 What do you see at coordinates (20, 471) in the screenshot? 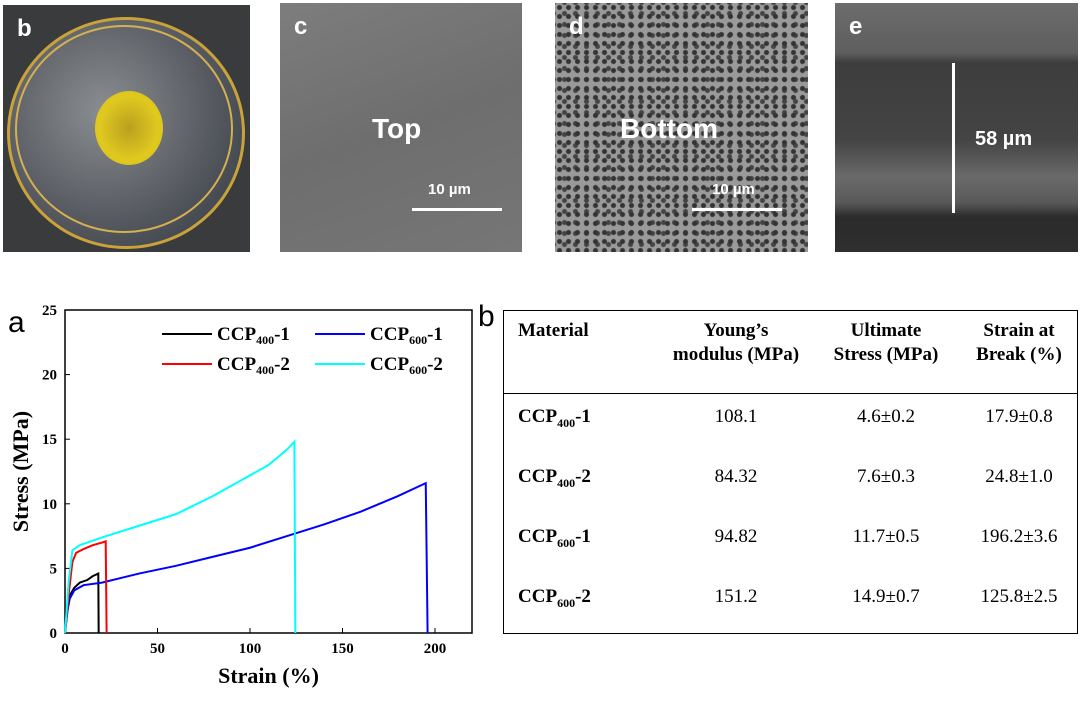
I see `y-axis-label: Stress (MPa)` at bounding box center [20, 471].